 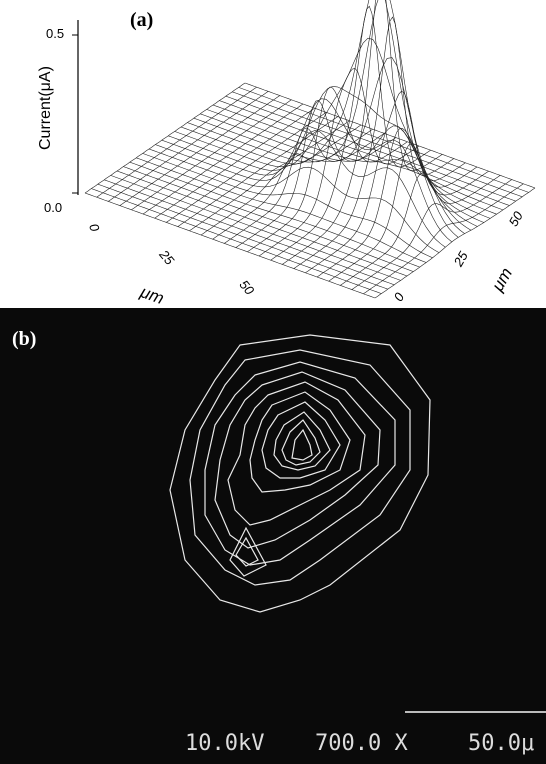 I want to click on y-axis-label: μm, so click(x=501, y=279).